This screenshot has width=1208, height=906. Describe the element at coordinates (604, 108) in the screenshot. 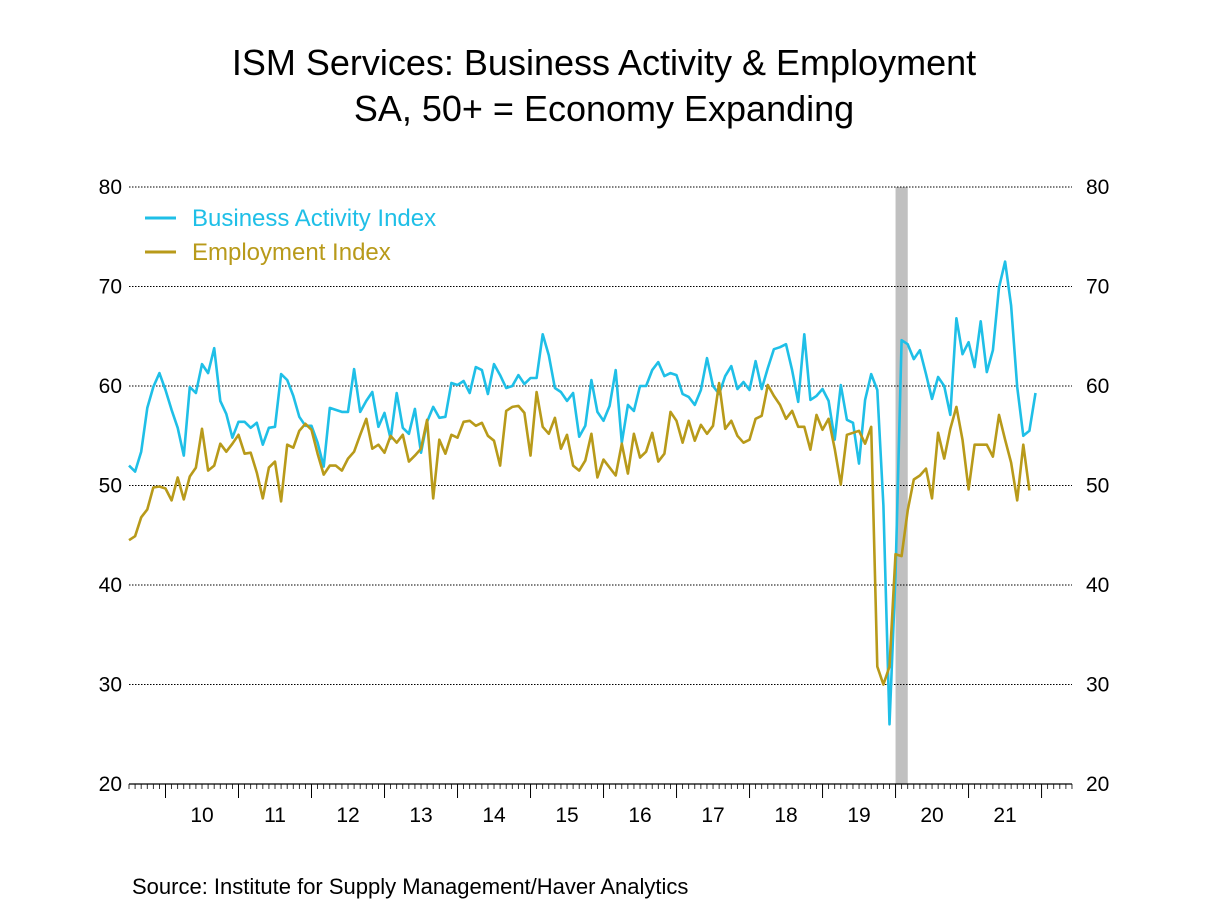

I see `chart-subtitle: SA, 50+ = Economy Expanding` at that location.